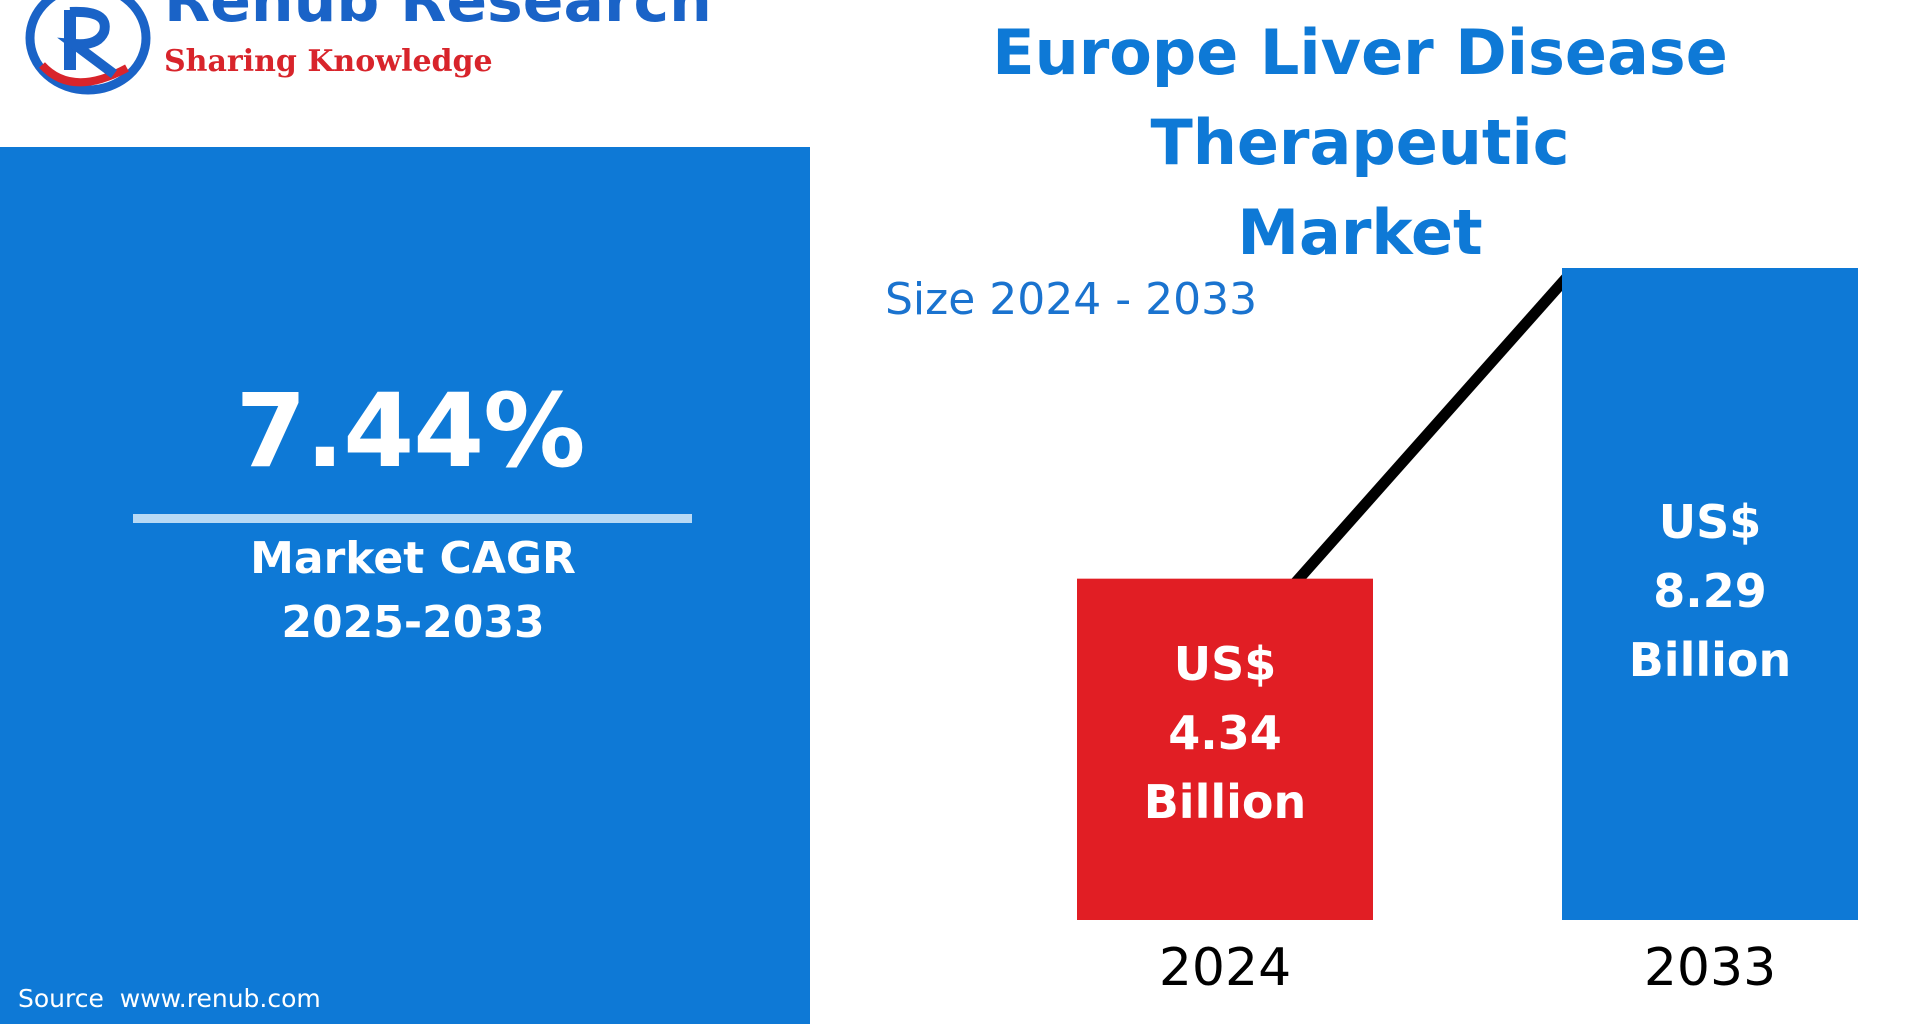  What do you see at coordinates (1225, 733) in the screenshot?
I see `bar-label-2024-line2: 4.34` at bounding box center [1225, 733].